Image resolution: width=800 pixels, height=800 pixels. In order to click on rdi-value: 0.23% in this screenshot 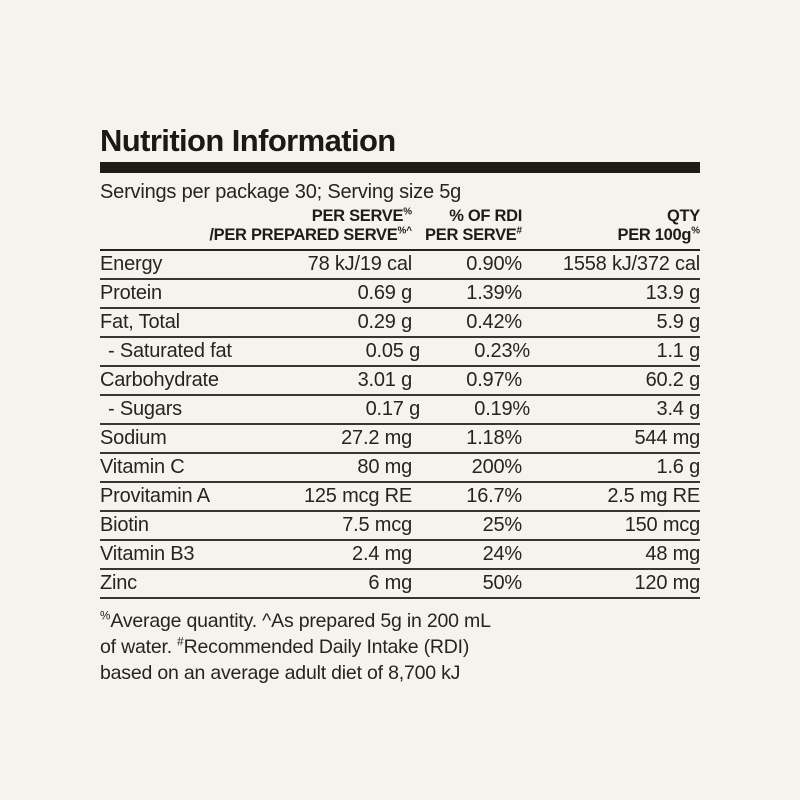, I will do `click(502, 351)`.